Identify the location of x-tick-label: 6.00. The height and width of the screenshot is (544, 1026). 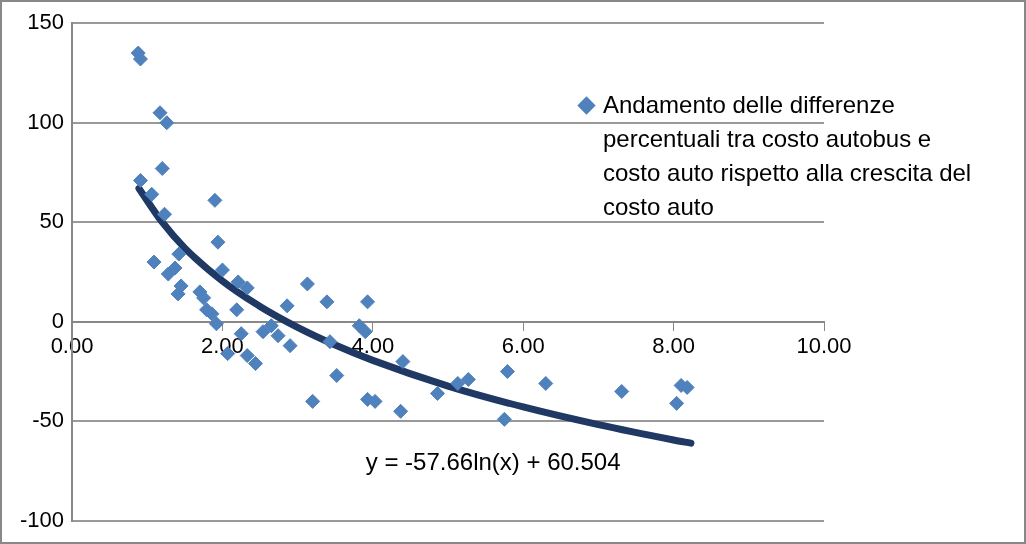
(523, 346).